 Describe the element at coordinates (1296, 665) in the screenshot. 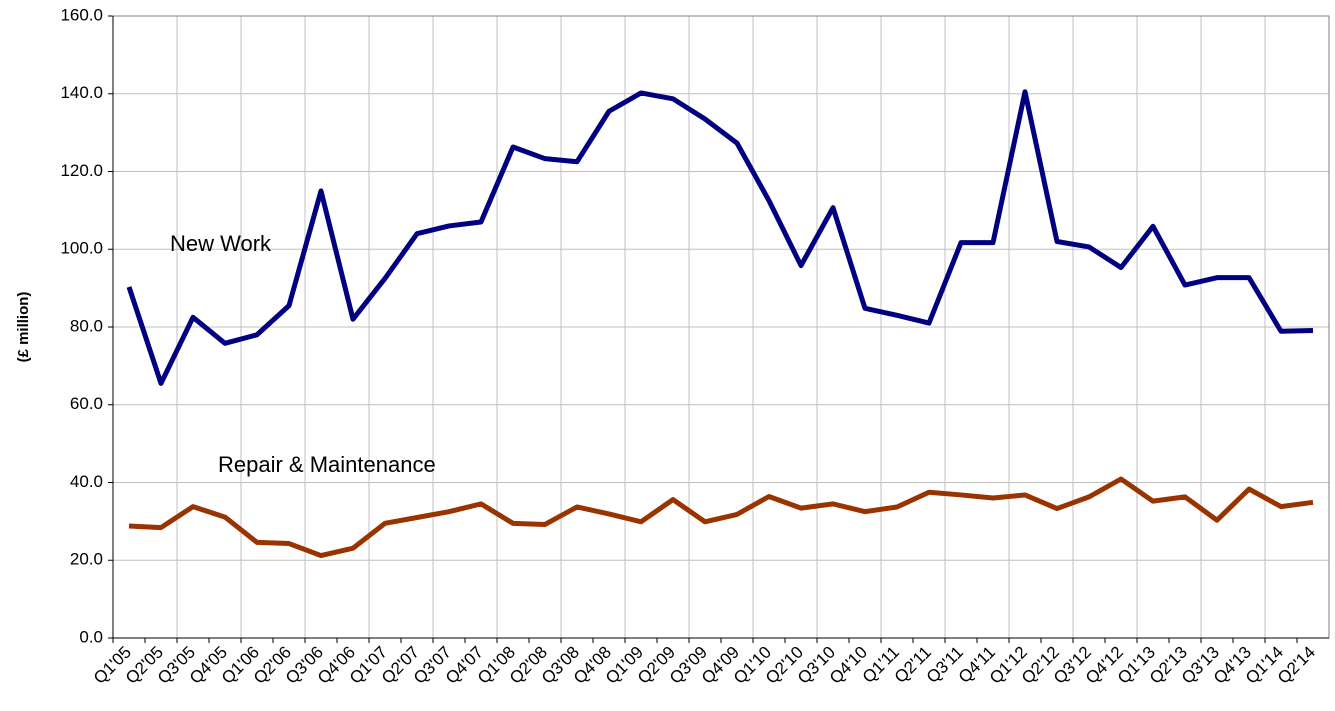

I see `x-tick-label: Q2'14` at that location.